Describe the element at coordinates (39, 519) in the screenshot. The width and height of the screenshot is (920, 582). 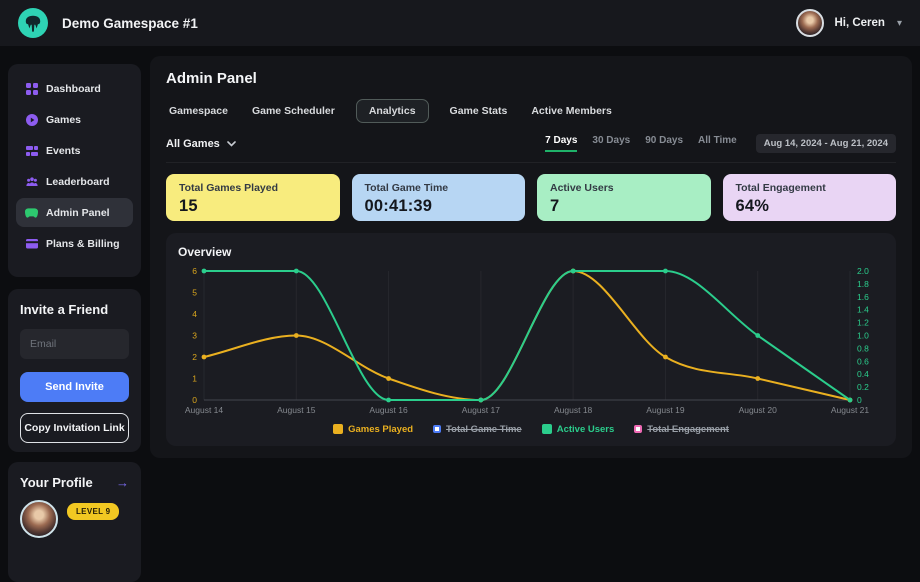
I see `profile-avatar` at that location.